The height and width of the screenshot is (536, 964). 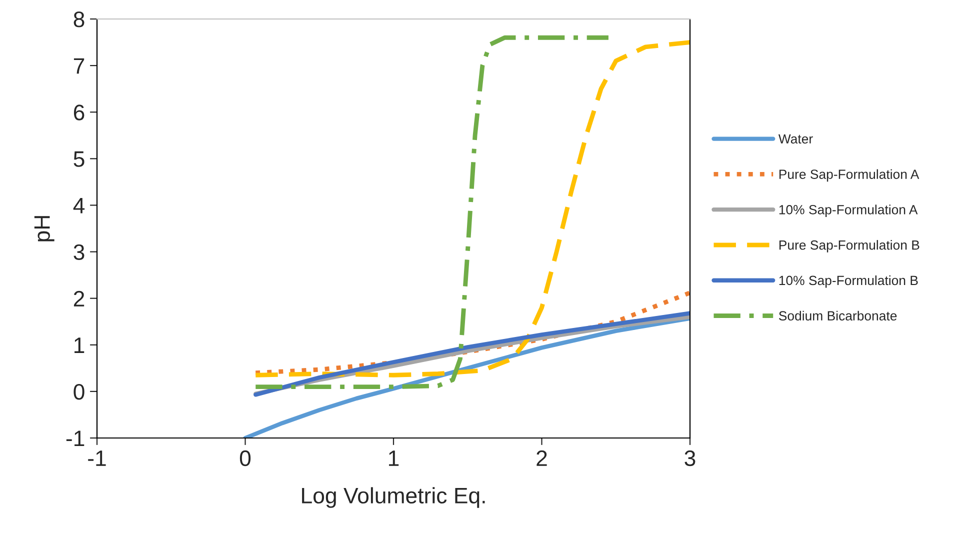 I want to click on y-tick-label: 0, so click(x=79, y=392).